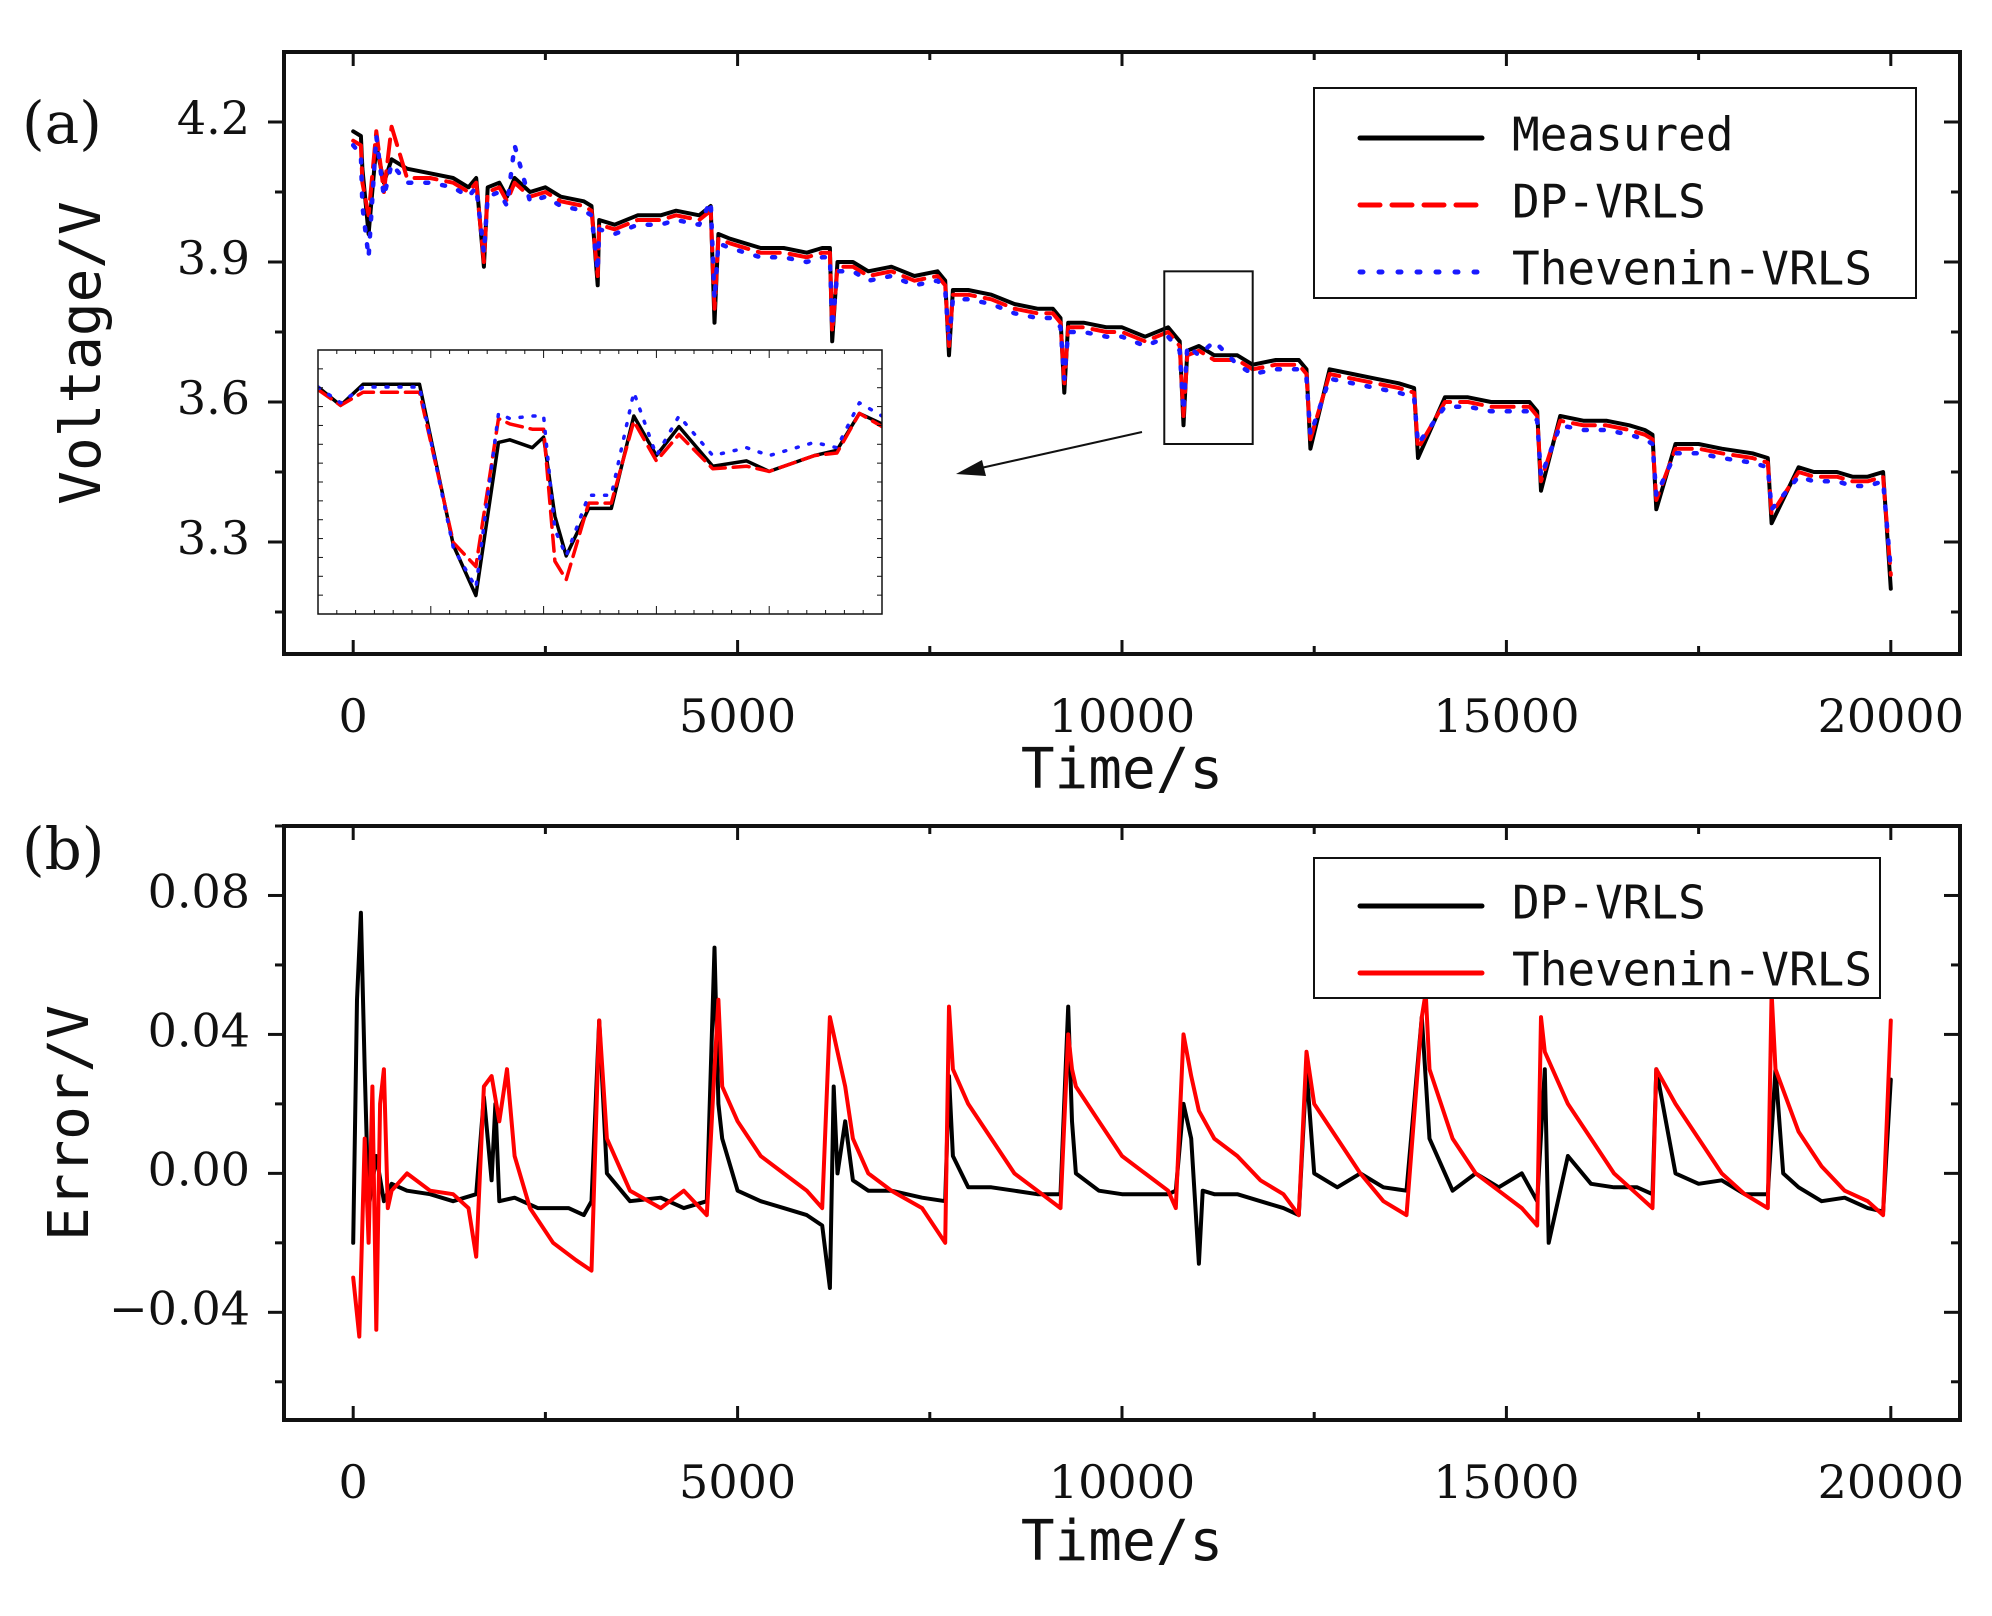 This screenshot has height=1616, width=1992. Describe the element at coordinates (971, 468) in the screenshot. I see `zoom-arrow-head` at that location.